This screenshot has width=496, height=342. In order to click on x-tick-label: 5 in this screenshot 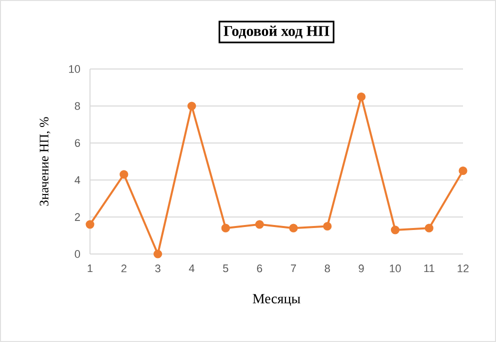, I will do `click(225, 268)`.